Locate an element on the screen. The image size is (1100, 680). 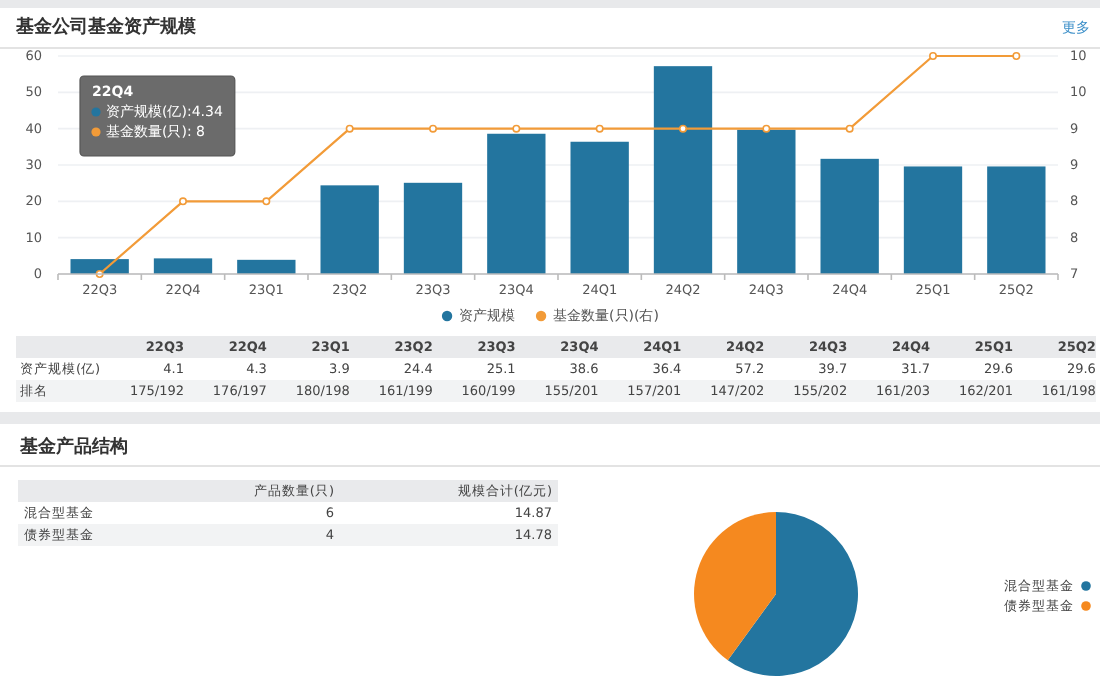
text: 基金产品结构 is located at coordinates (73, 447).